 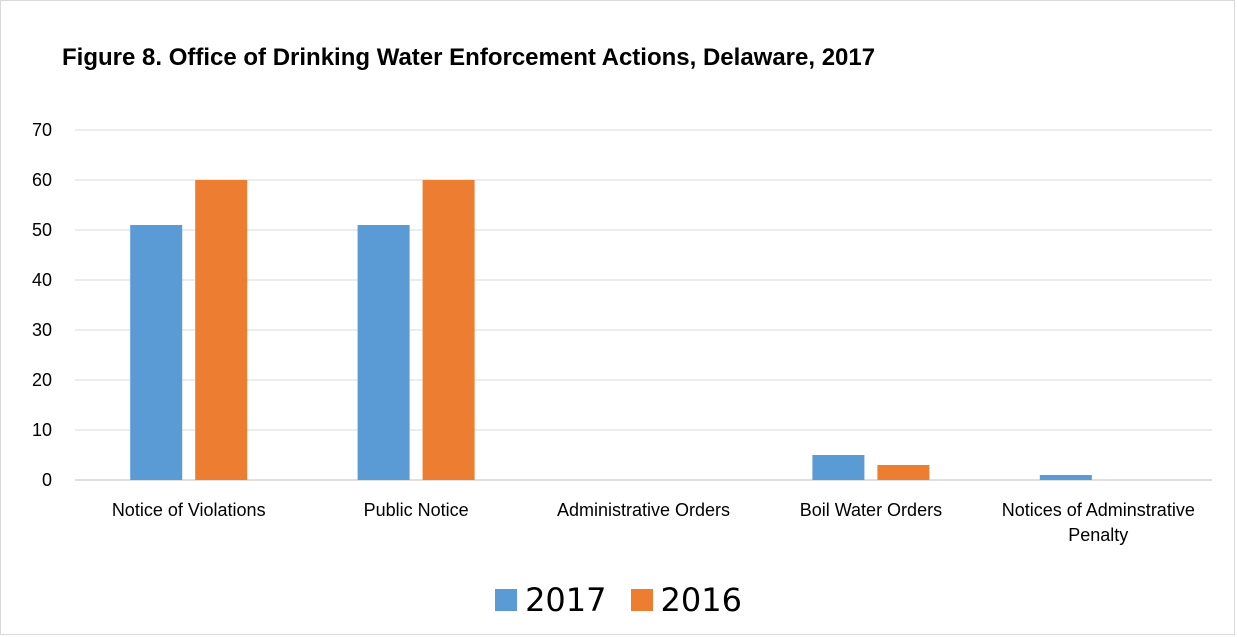 What do you see at coordinates (189, 510) in the screenshot?
I see `x-category-label: Notice of Violations` at bounding box center [189, 510].